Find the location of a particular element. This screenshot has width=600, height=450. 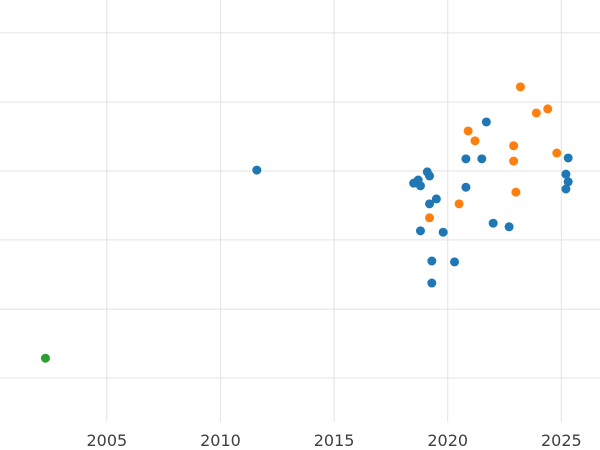

data-point-series-green is located at coordinates (45, 358).